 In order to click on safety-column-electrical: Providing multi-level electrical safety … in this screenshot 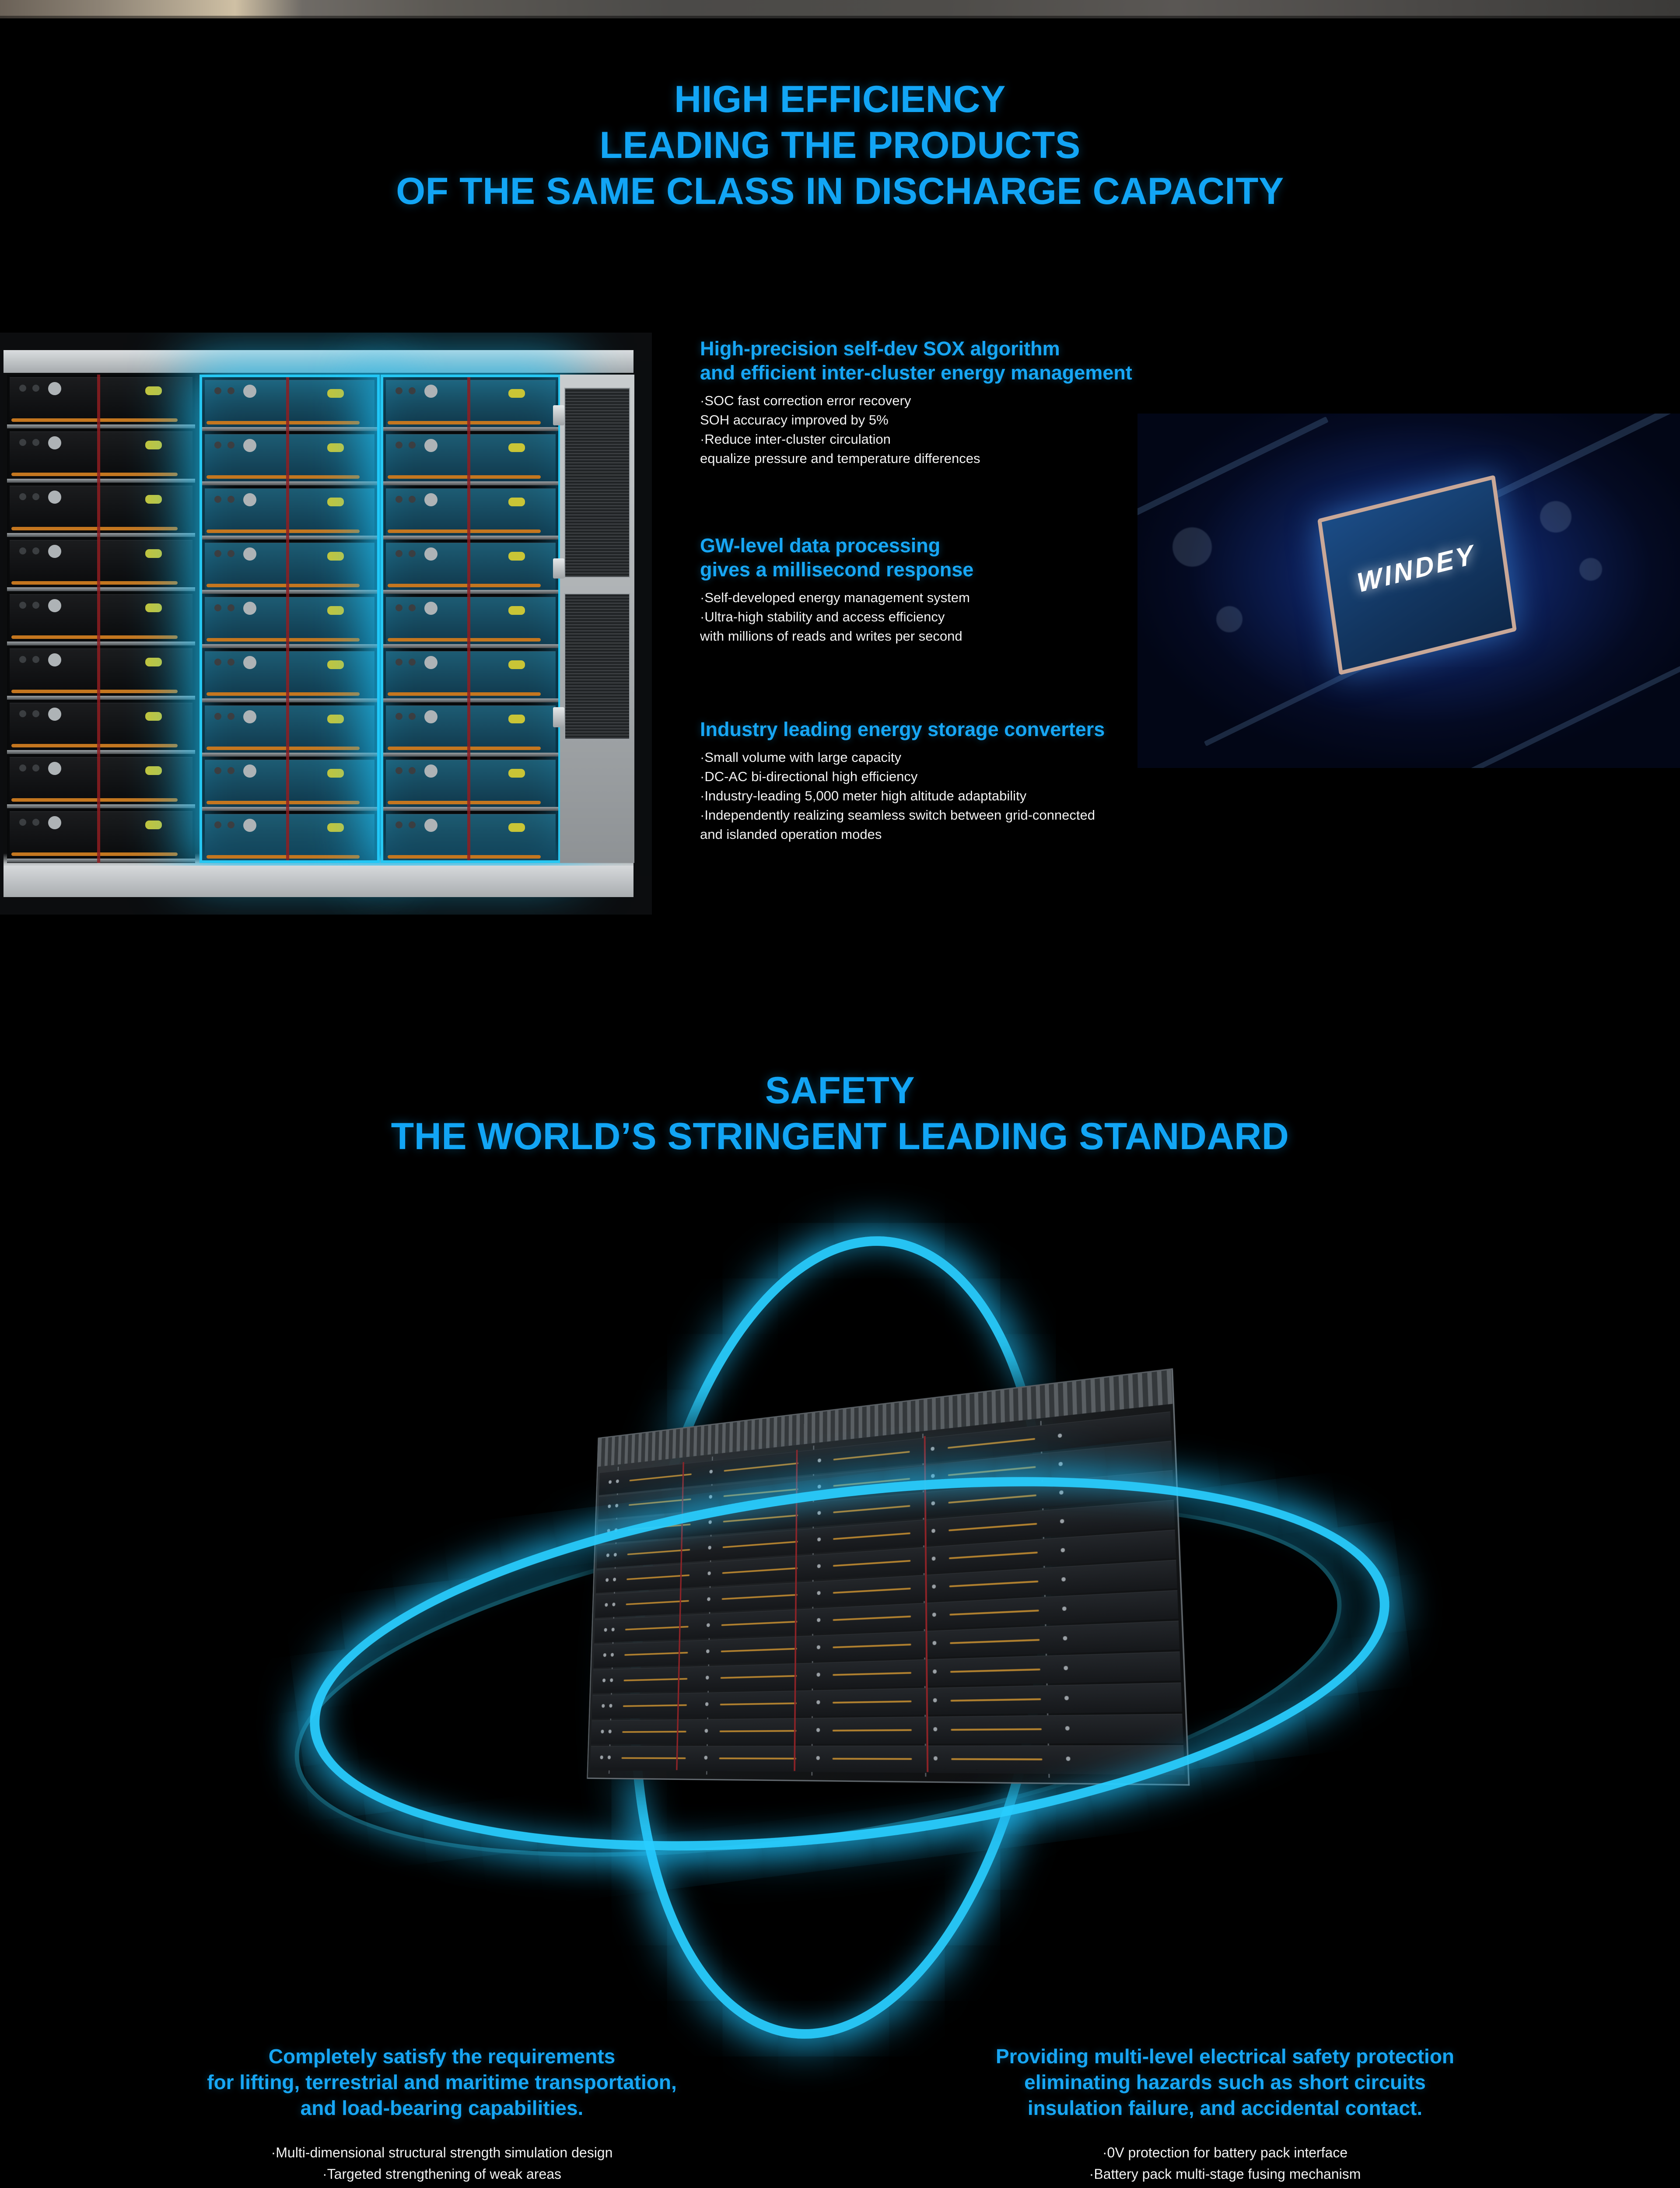, I will do `click(1225, 2116)`.